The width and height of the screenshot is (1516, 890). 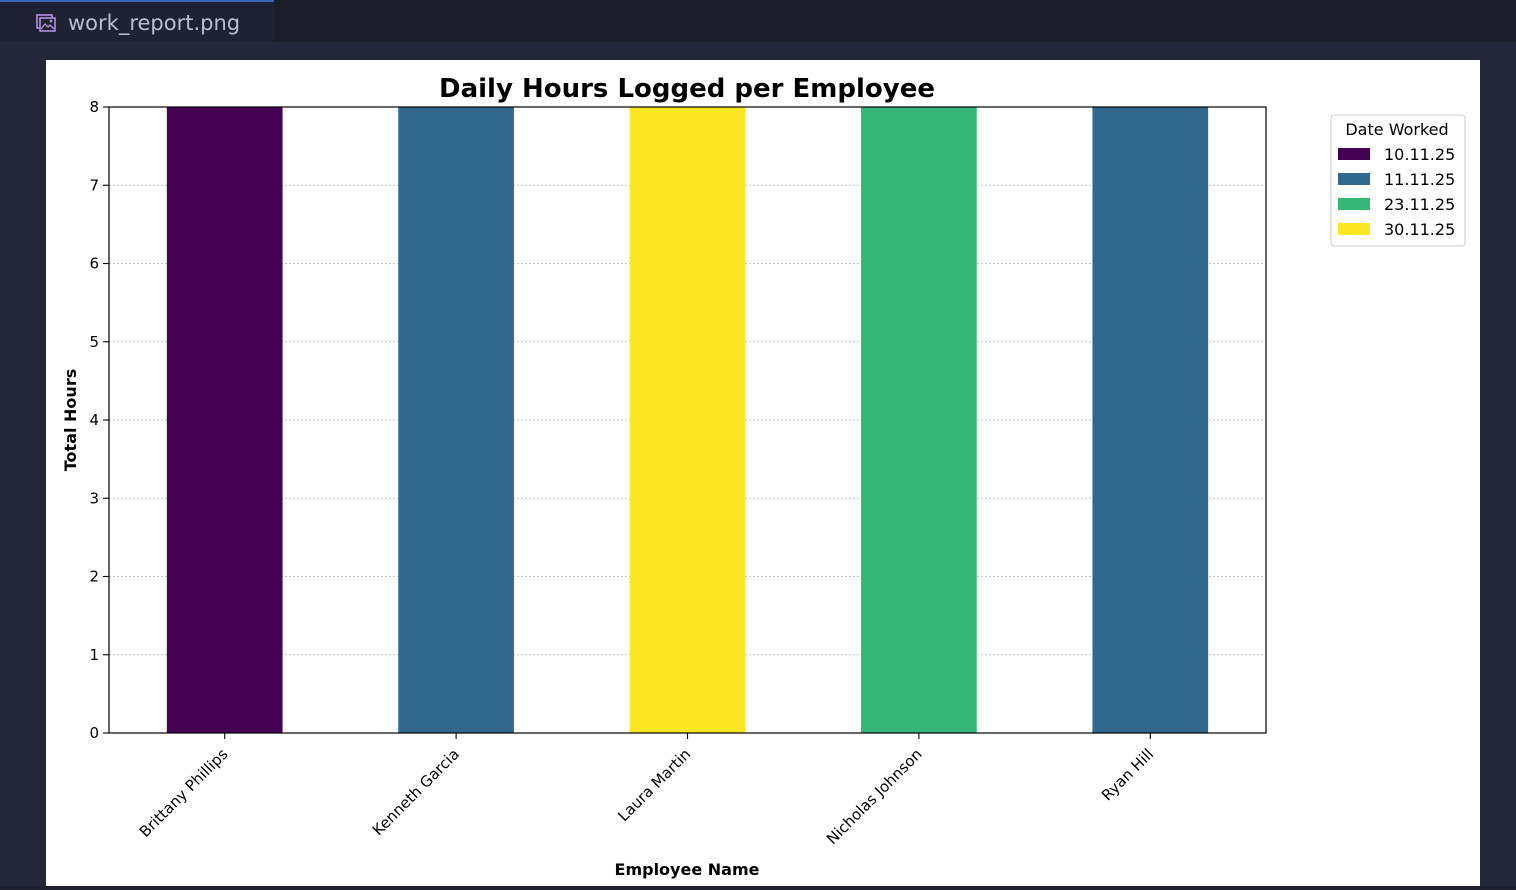 What do you see at coordinates (1419, 179) in the screenshot?
I see `legend-entry: 11.11.25` at bounding box center [1419, 179].